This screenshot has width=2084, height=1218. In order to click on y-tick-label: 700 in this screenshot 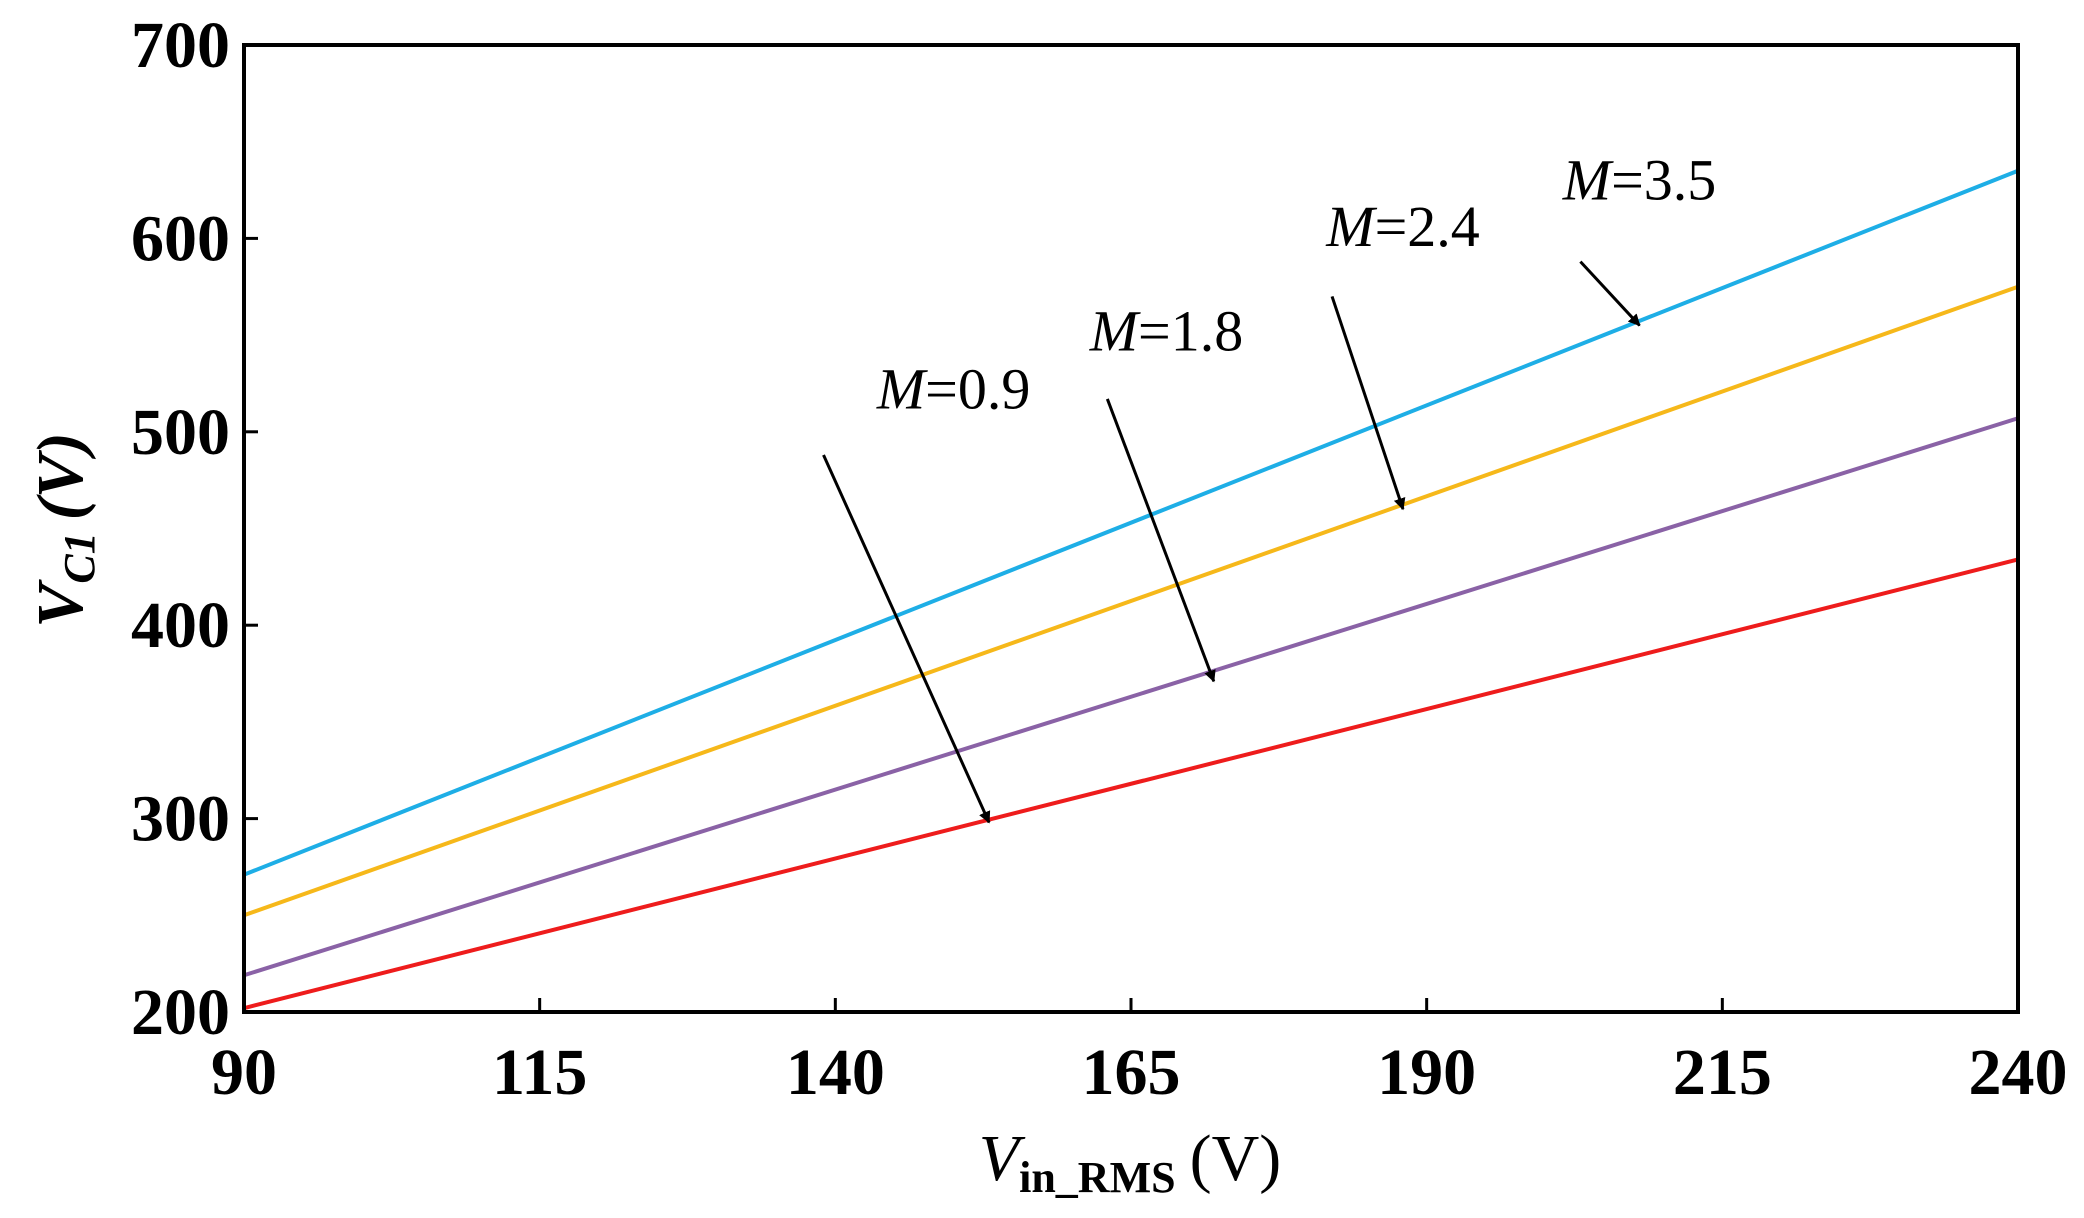, I will do `click(180, 45)`.